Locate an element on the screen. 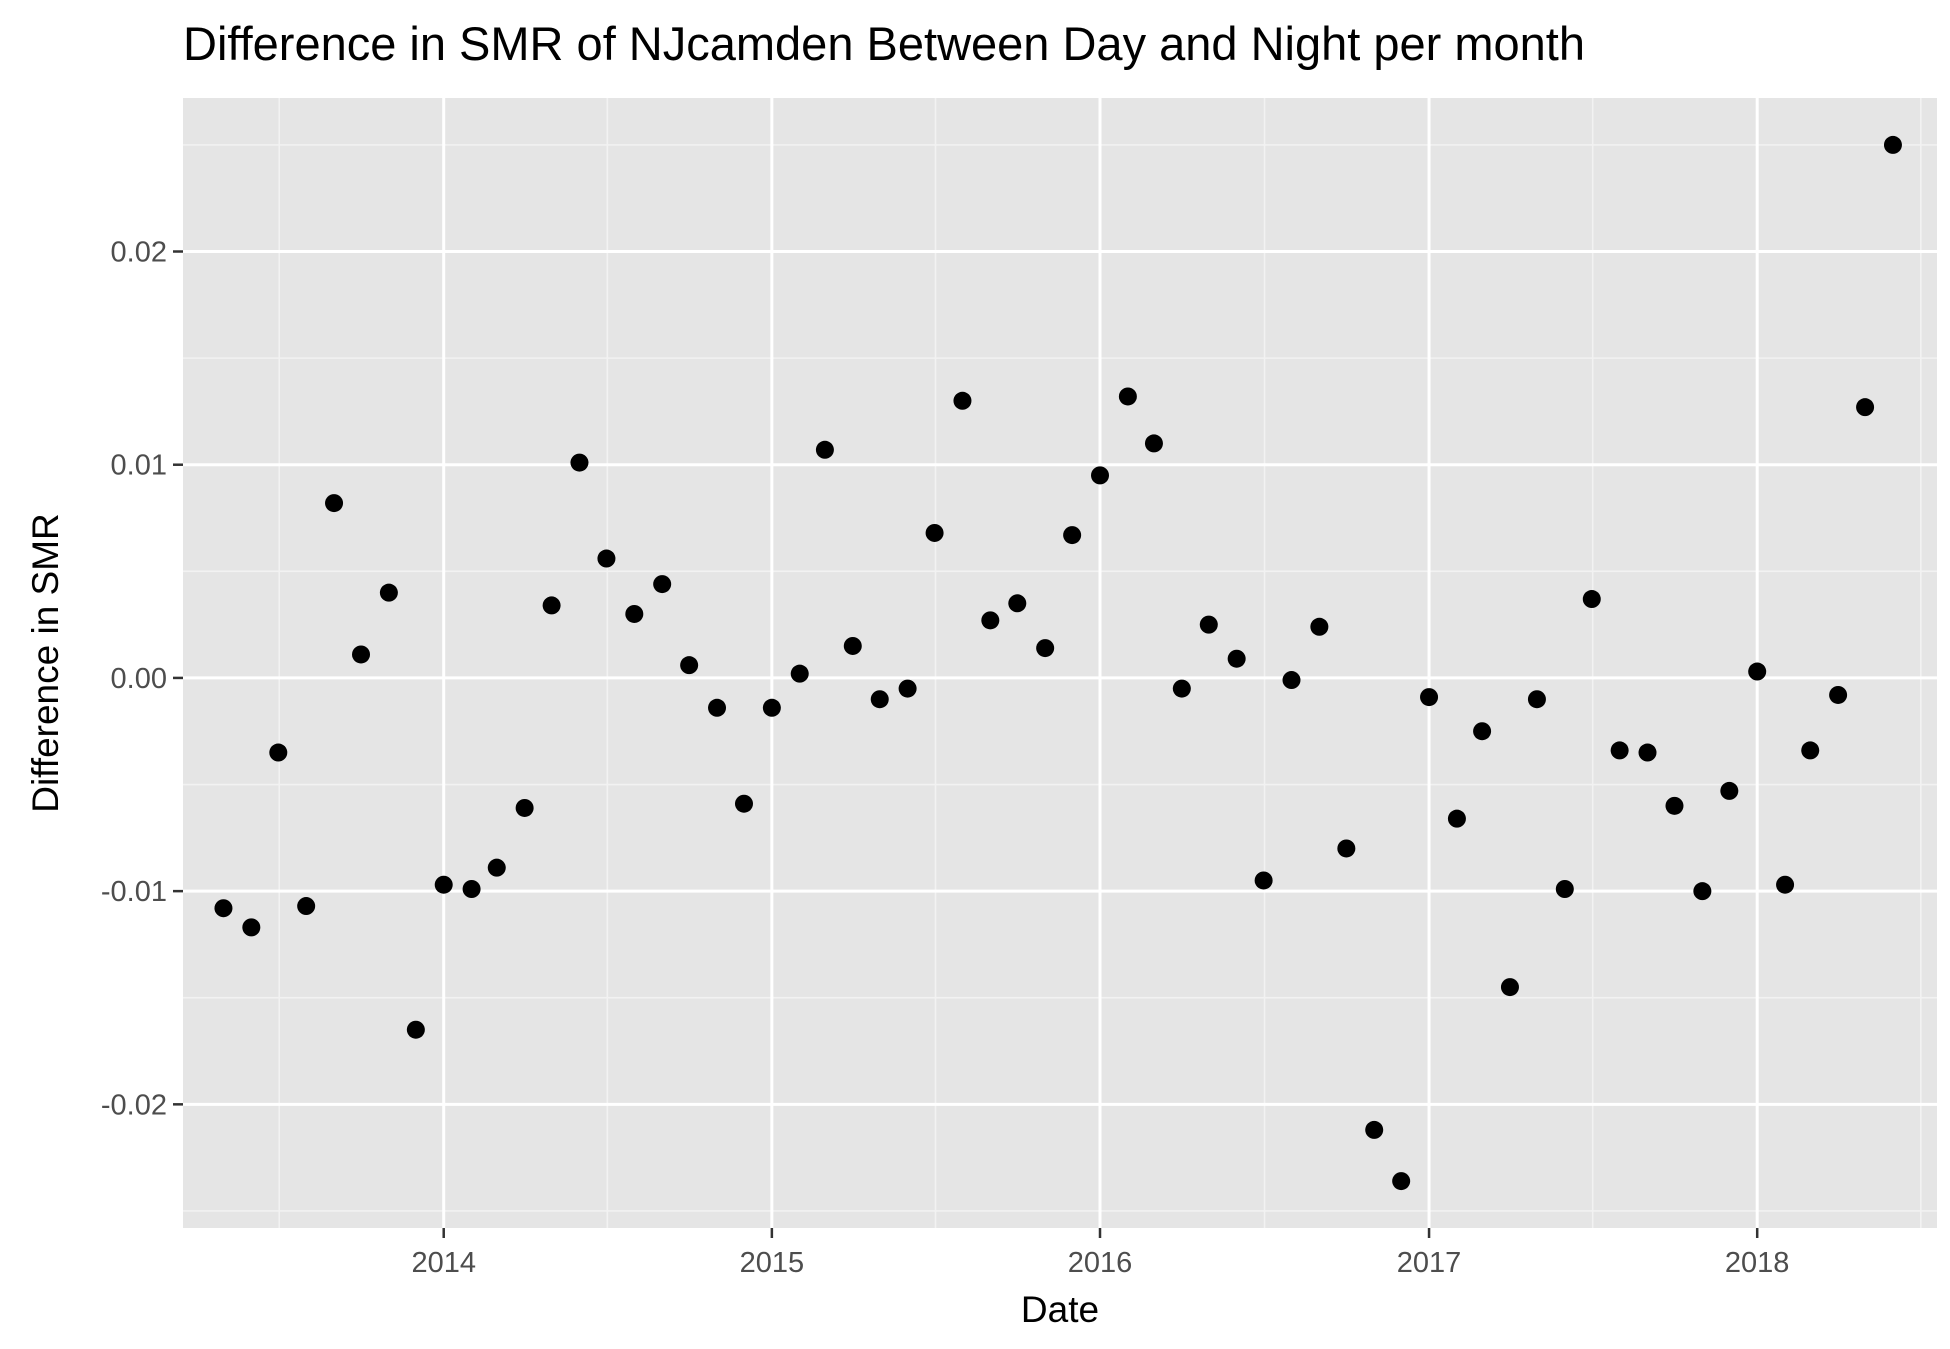 The image size is (1950, 1349). x-tick-label: 2017 is located at coordinates (1429, 1263).